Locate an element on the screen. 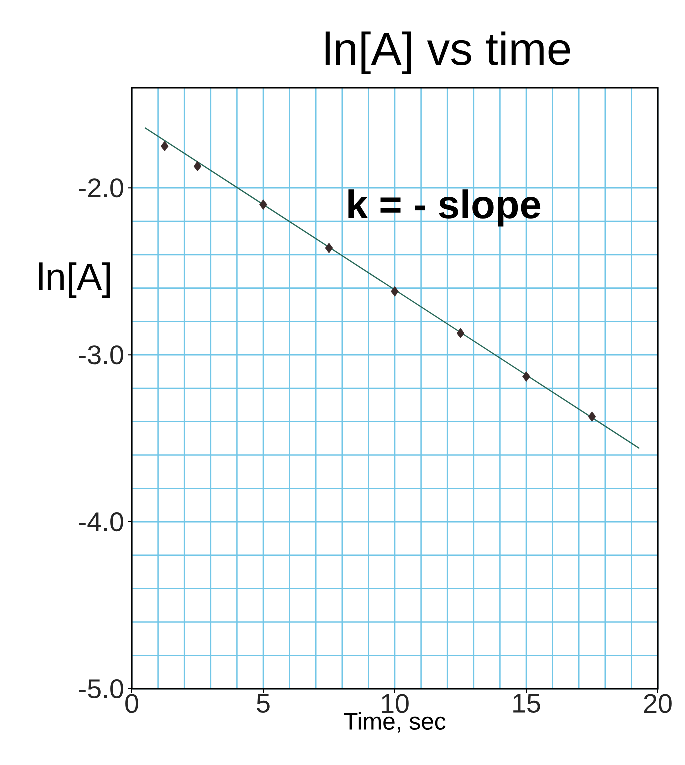 The image size is (685, 765). x-tick-label: 5 is located at coordinates (263, 703).